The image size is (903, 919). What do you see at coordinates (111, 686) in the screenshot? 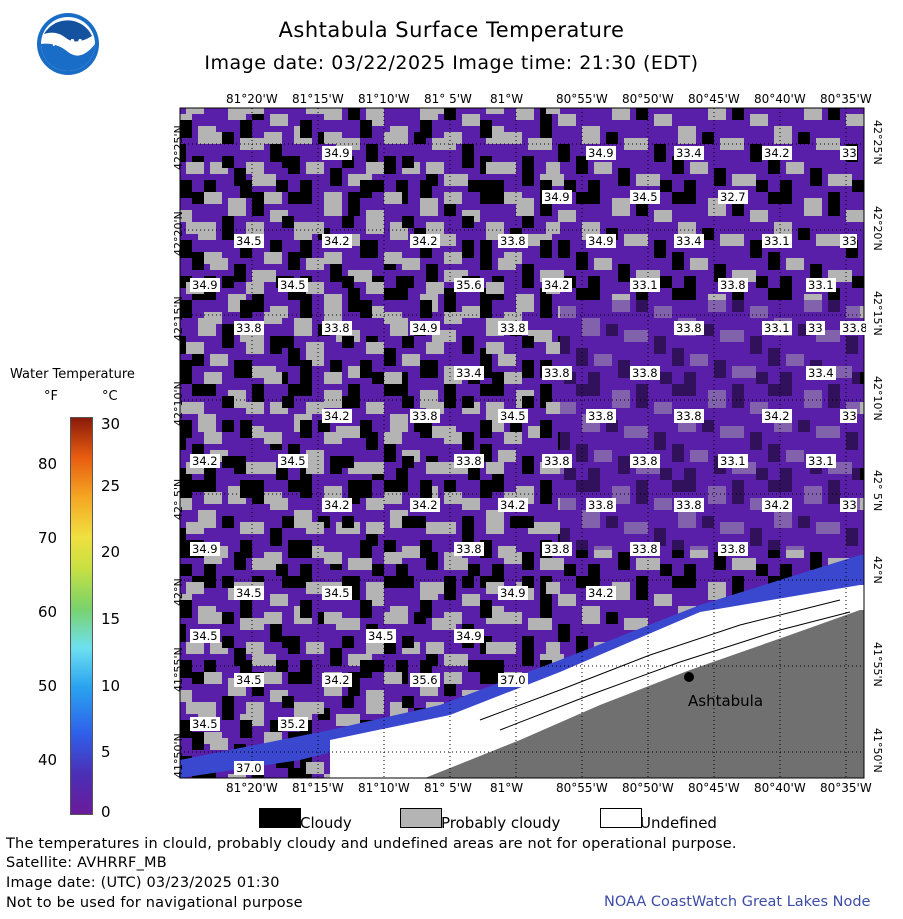
I see `legend-tick-c: 10` at bounding box center [111, 686].